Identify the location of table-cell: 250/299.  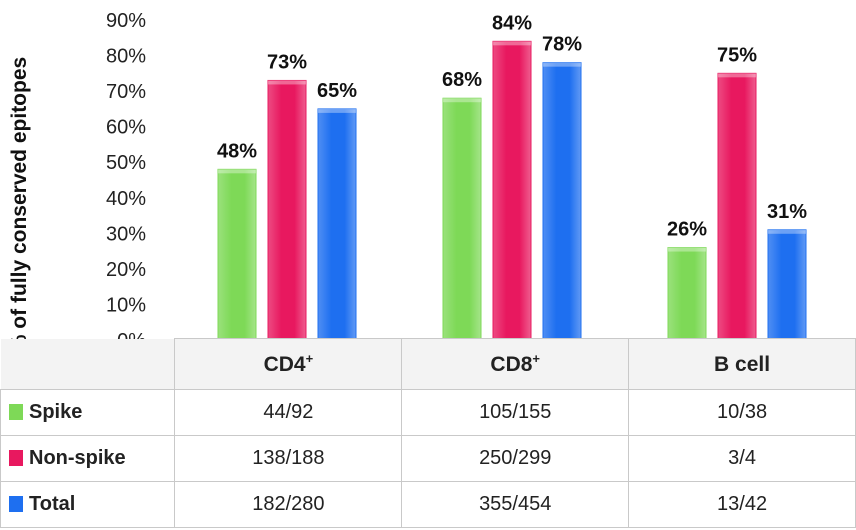
(515, 458).